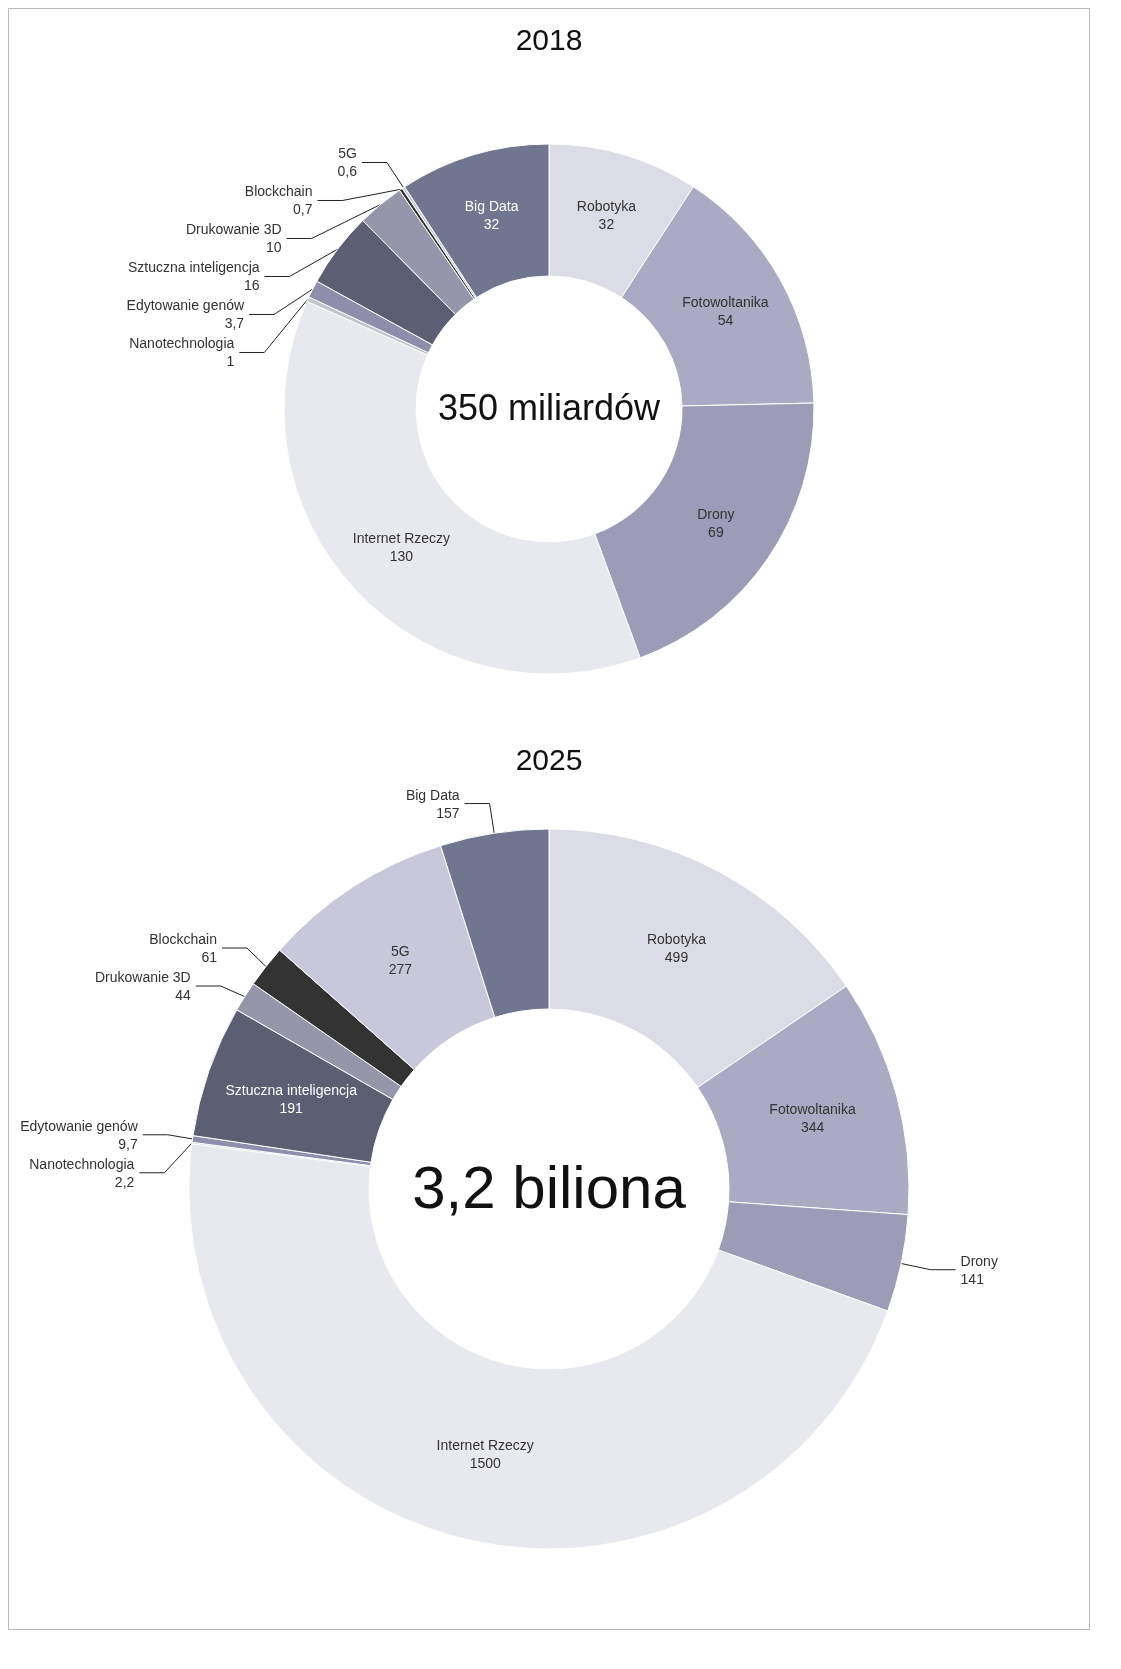 This screenshot has height=1669, width=1121. I want to click on data-label: 157, so click(448, 812).